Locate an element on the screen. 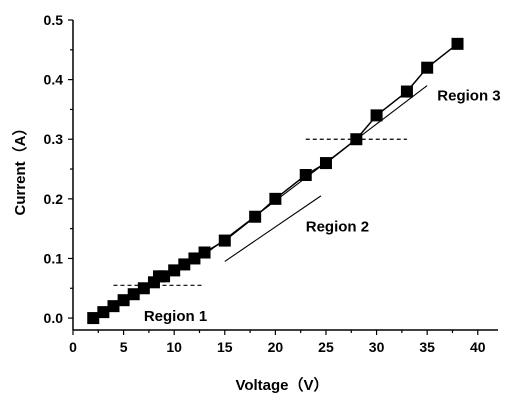  y-tick-label: 0.0 is located at coordinates (54, 318).